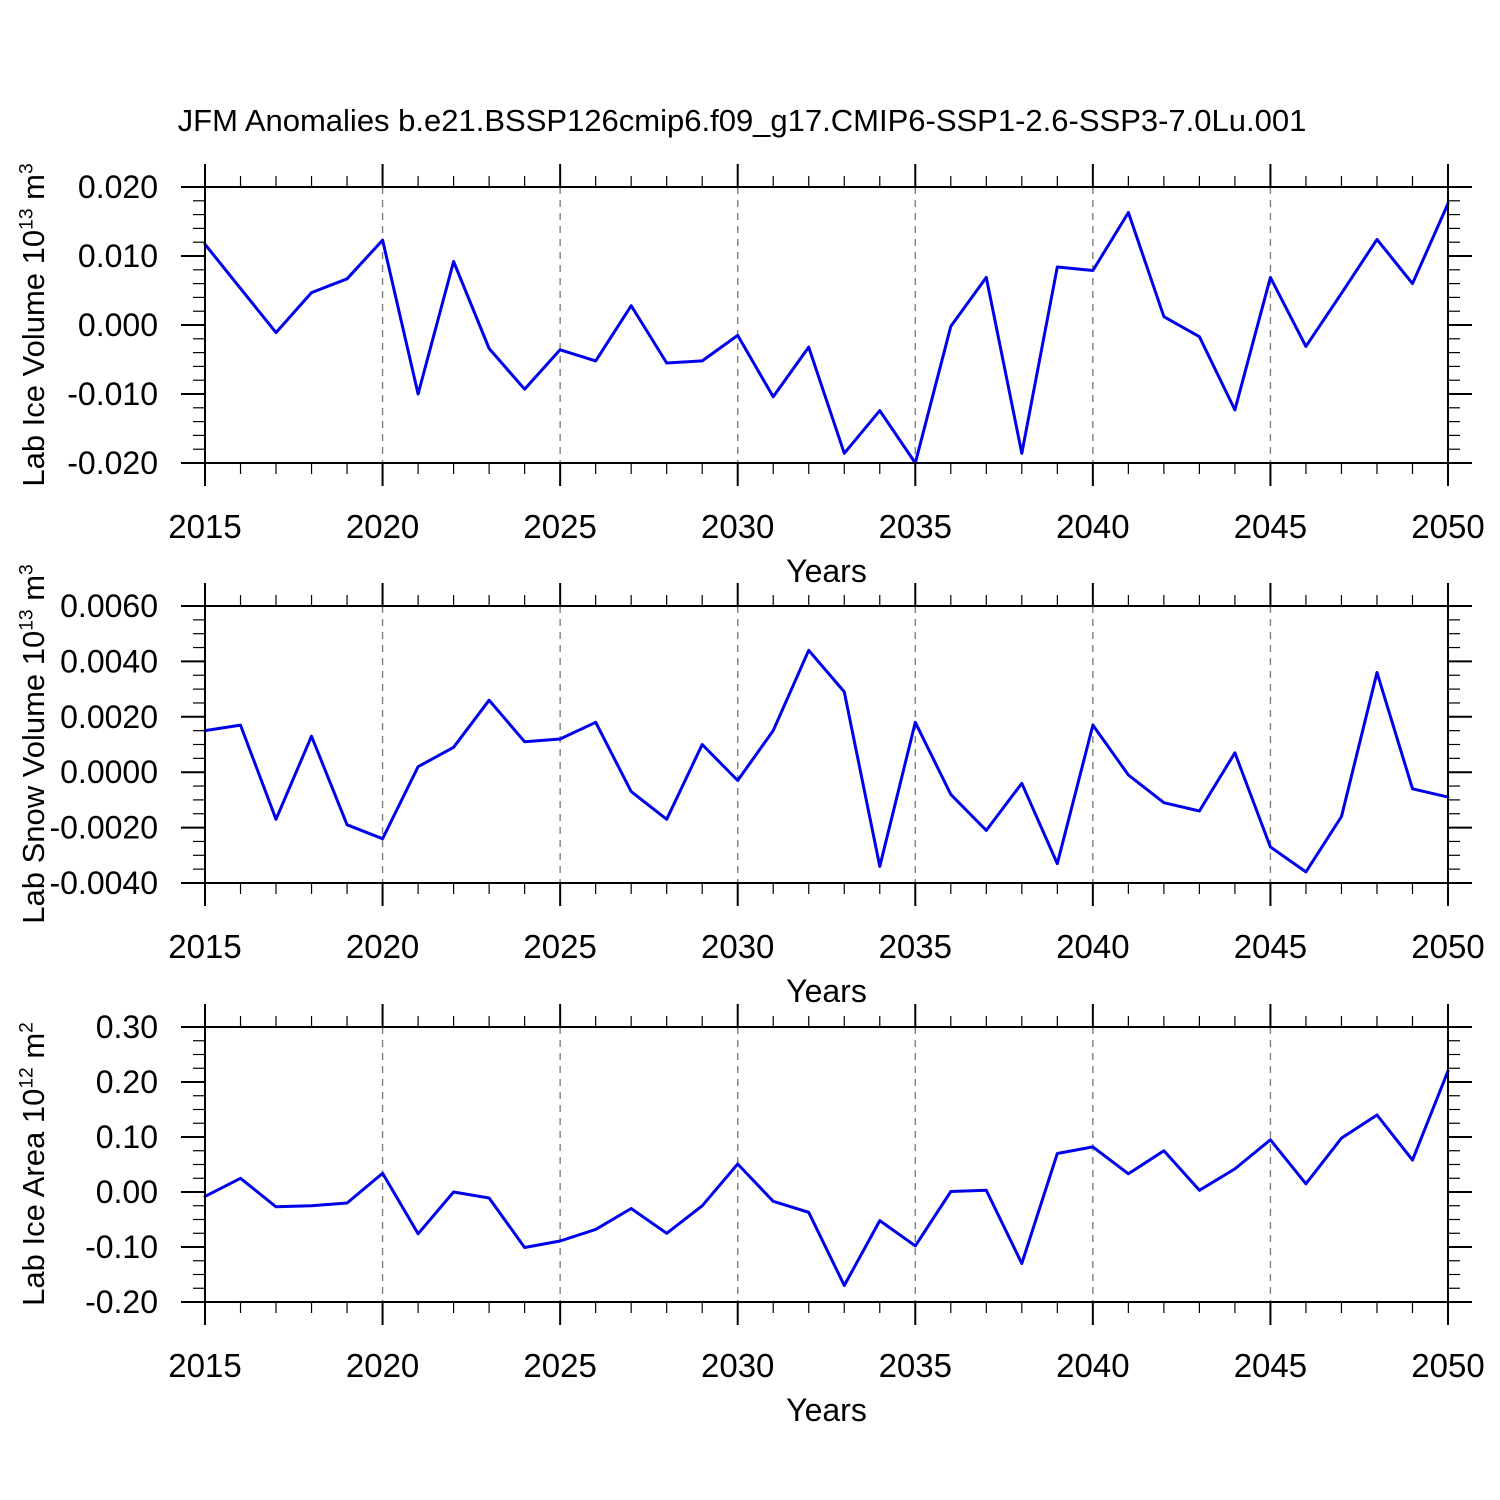 This screenshot has width=1500, height=1500. Describe the element at coordinates (109, 606) in the screenshot. I see `y-tick-label: 0.0060` at that location.